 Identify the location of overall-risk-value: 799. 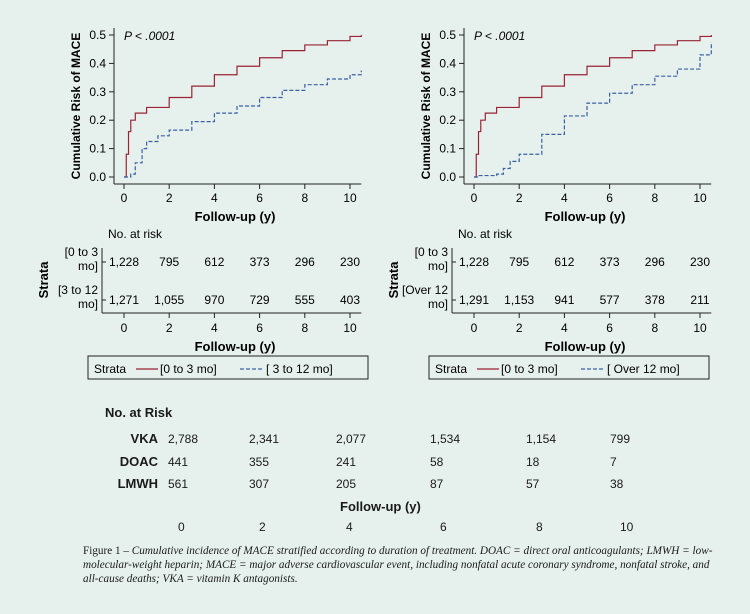
(620, 439).